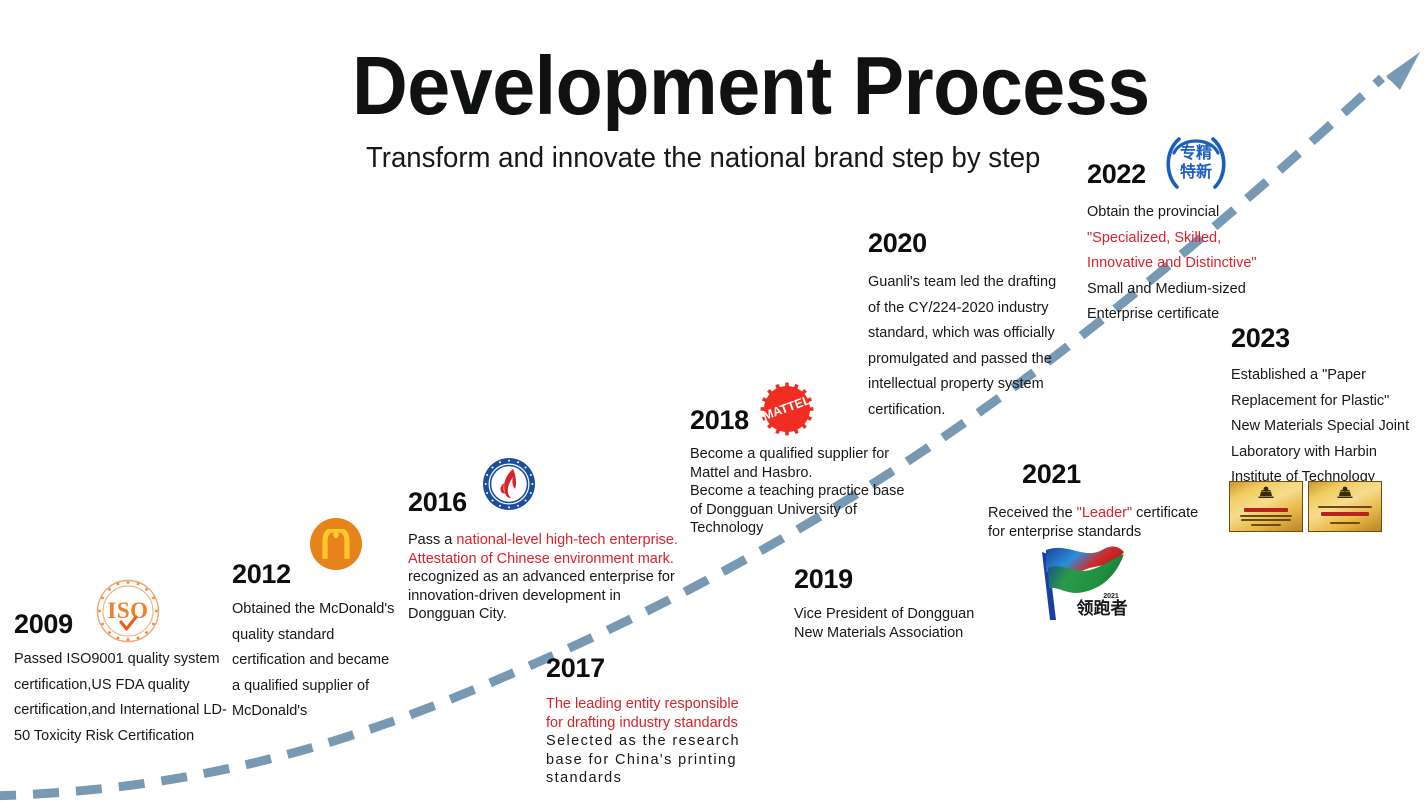  Describe the element at coordinates (1298, 375) in the screenshot. I see `milestone-line: Established a "Paper` at that location.